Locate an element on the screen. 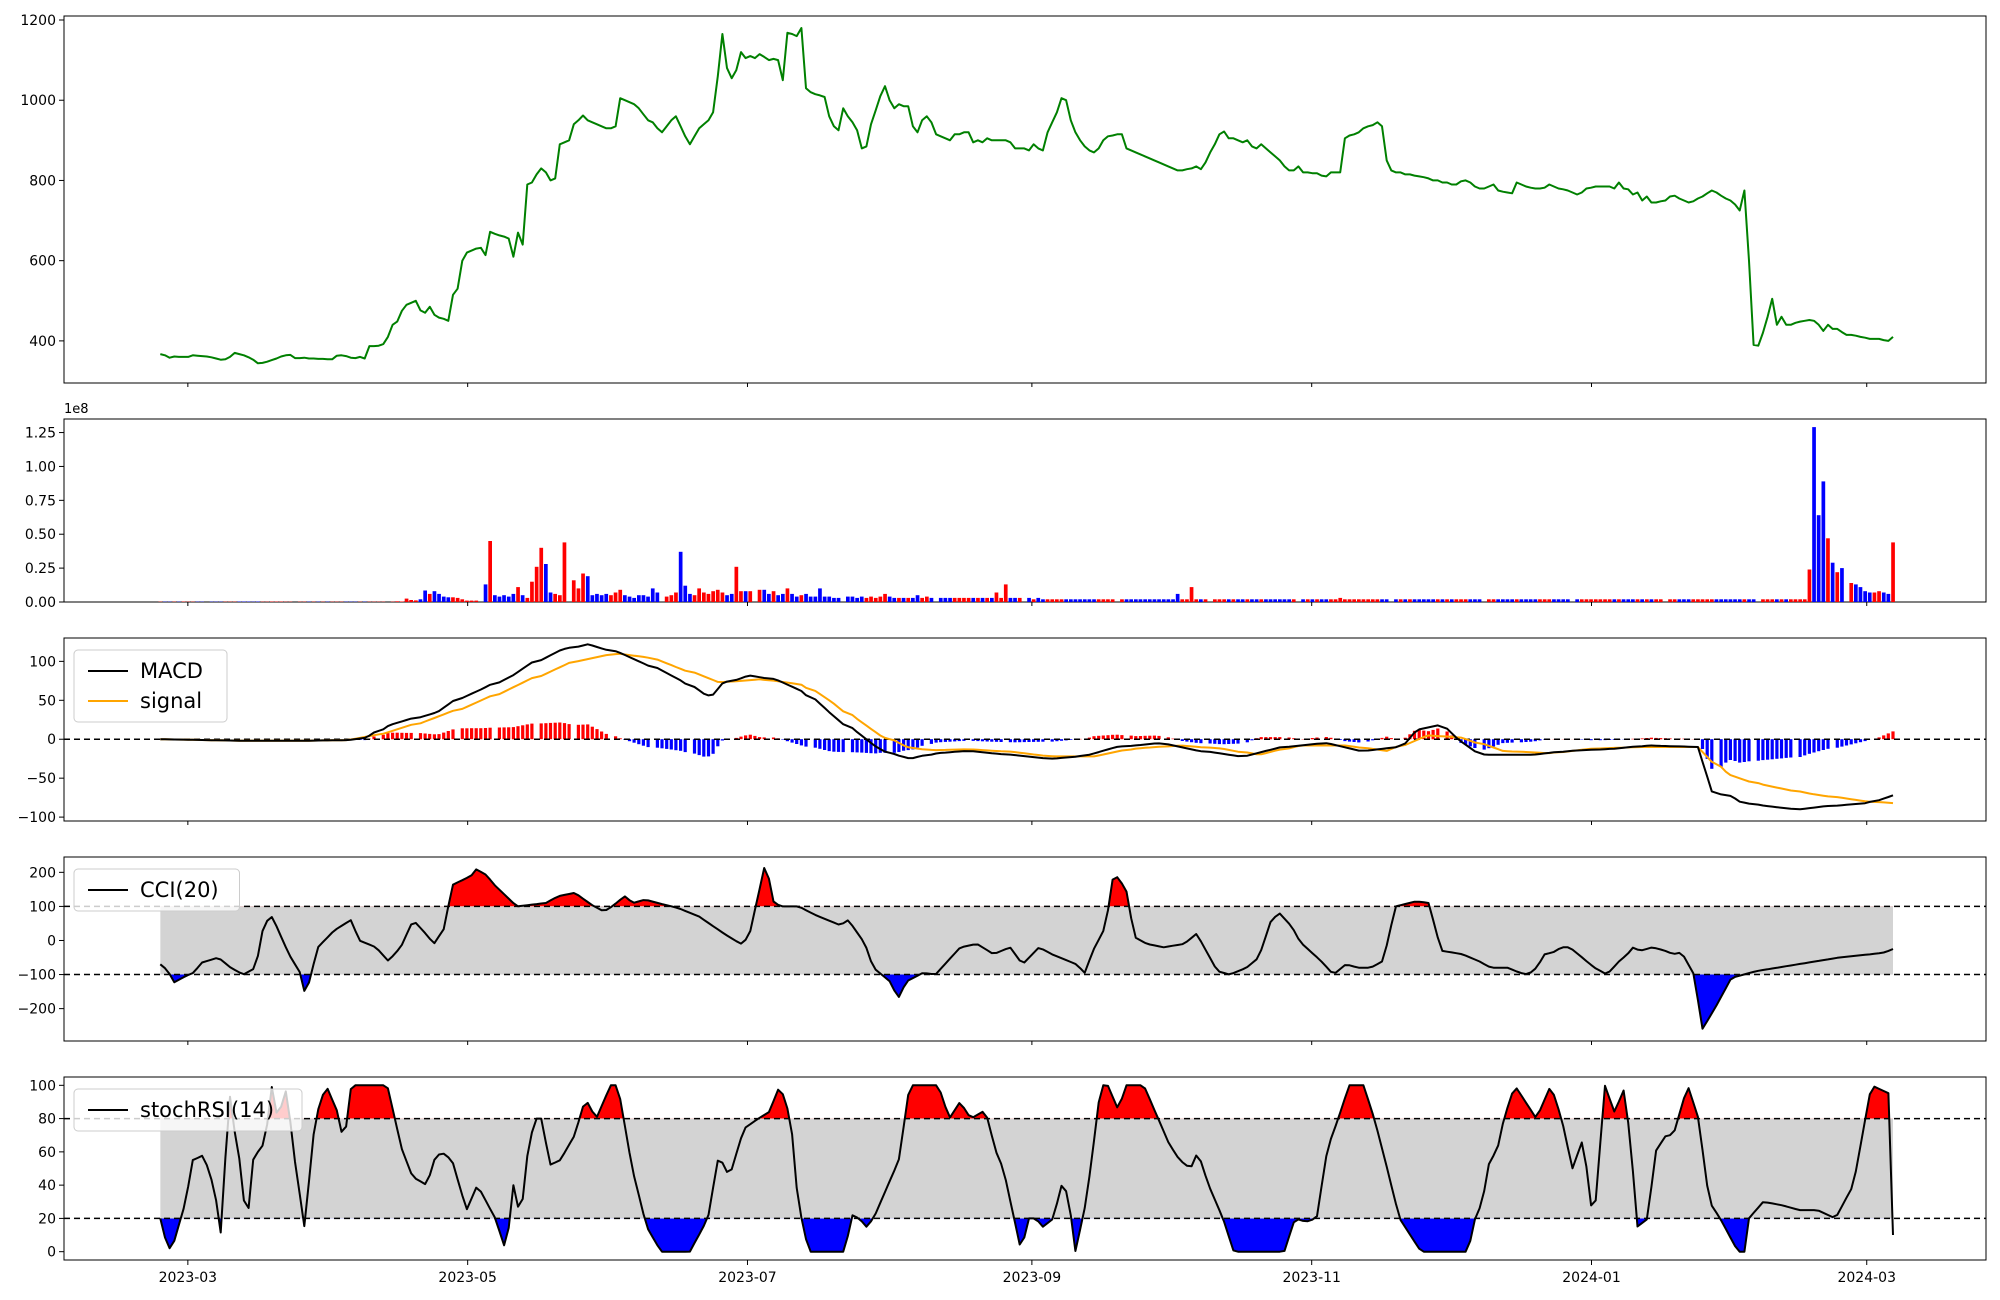 The image size is (2000, 1300). x-tick-label: 2023-03 is located at coordinates (188, 1278).